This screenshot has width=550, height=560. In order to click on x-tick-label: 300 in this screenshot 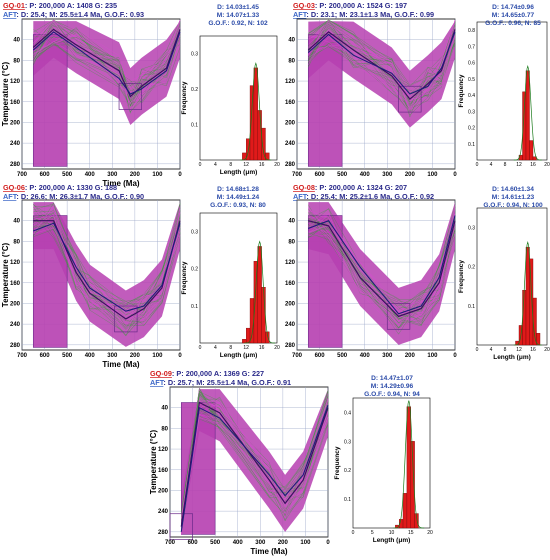, I will do `click(387, 175)`.